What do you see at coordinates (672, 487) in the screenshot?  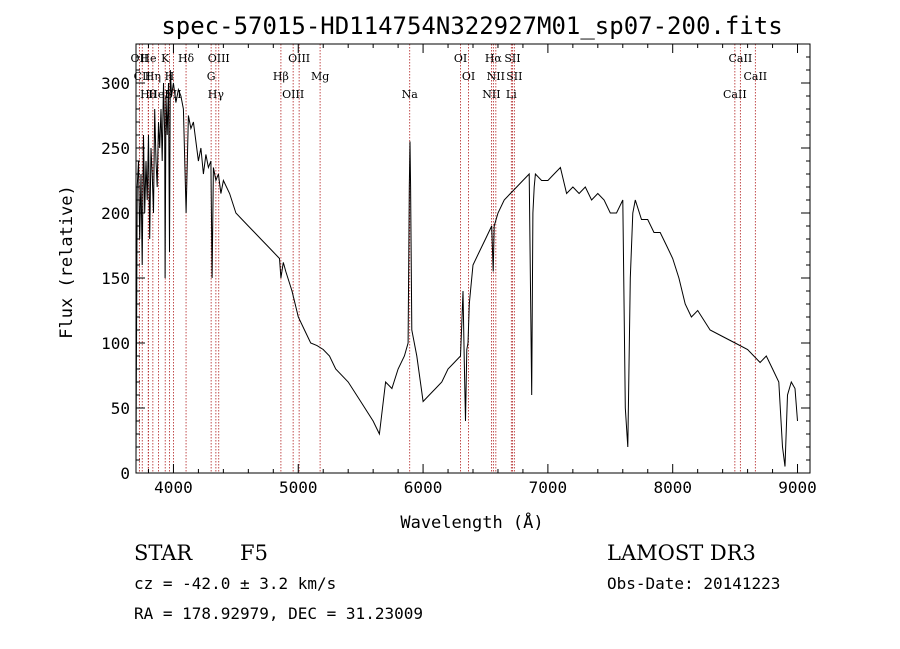 I see `x-tick-label: 8000` at bounding box center [672, 487].